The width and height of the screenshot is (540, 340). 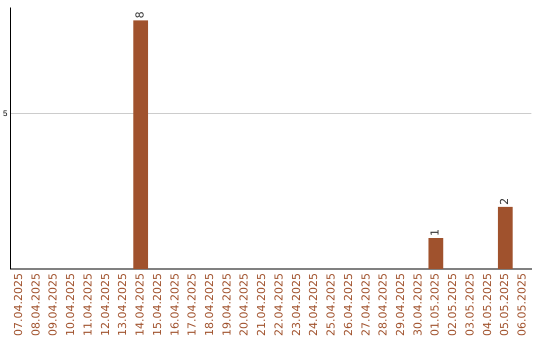 I want to click on x-tick-label: 29.04.2025, so click(x=400, y=304).